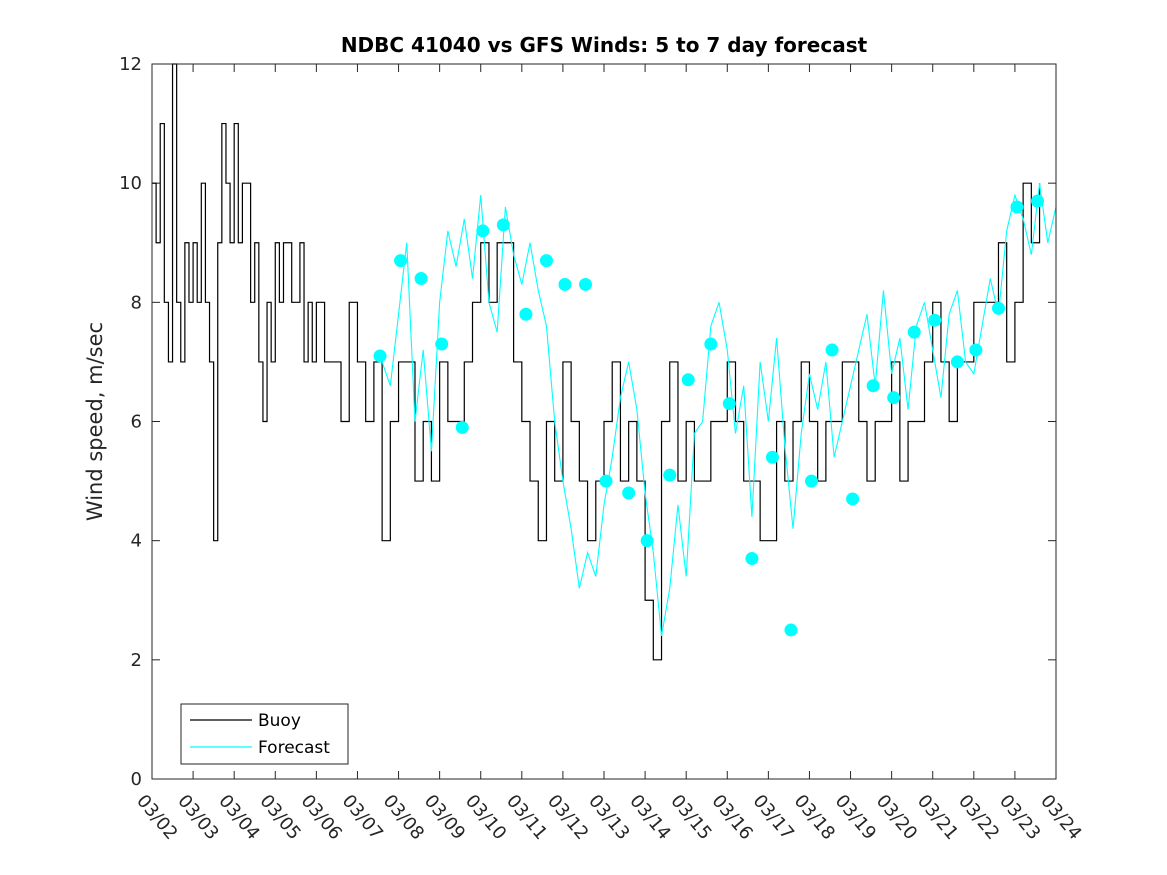 The height and width of the screenshot is (875, 1167). What do you see at coordinates (95, 421) in the screenshot?
I see `y-axis-label: Wind speed, m/sec` at bounding box center [95, 421].